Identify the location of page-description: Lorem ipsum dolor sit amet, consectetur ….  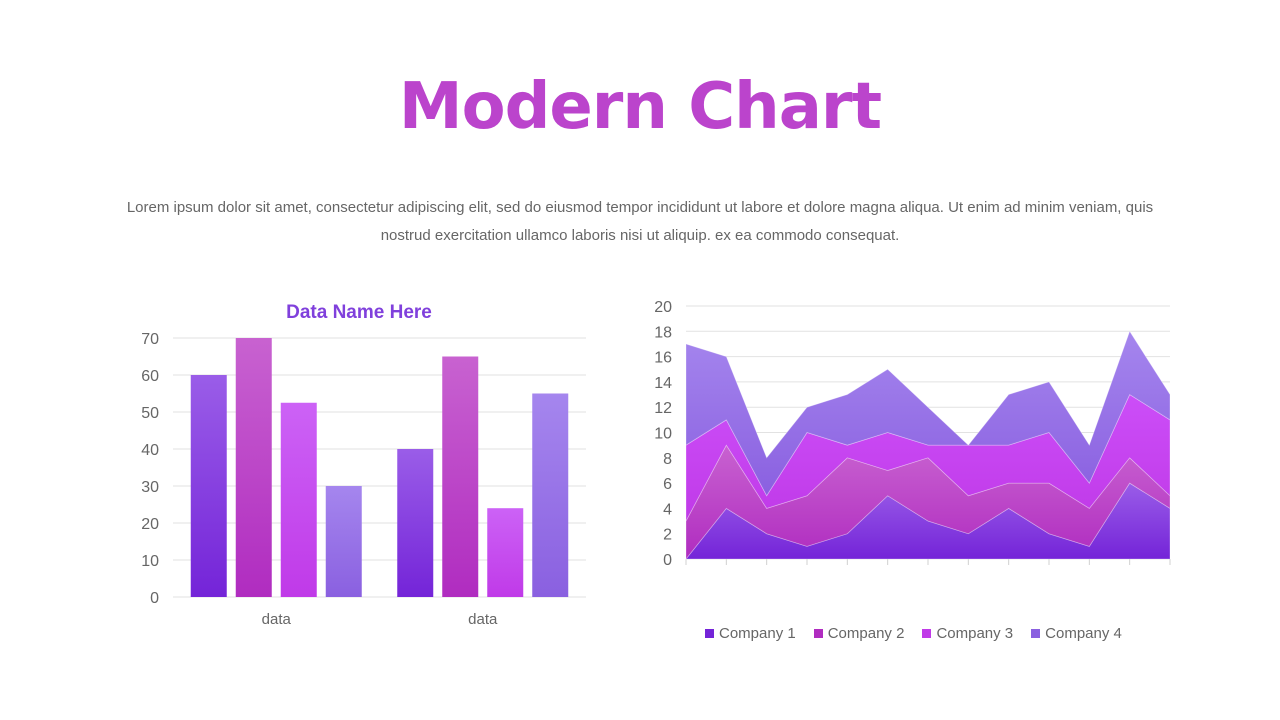
(640, 221).